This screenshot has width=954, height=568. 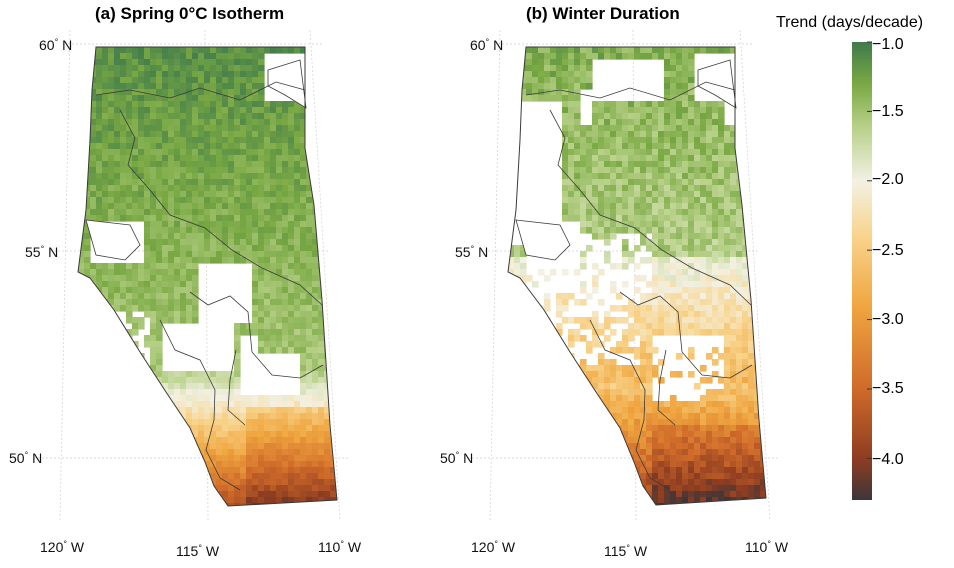 What do you see at coordinates (190, 13) in the screenshot?
I see `panel-a-title: (a) Spring 0°C Isotherm` at bounding box center [190, 13].